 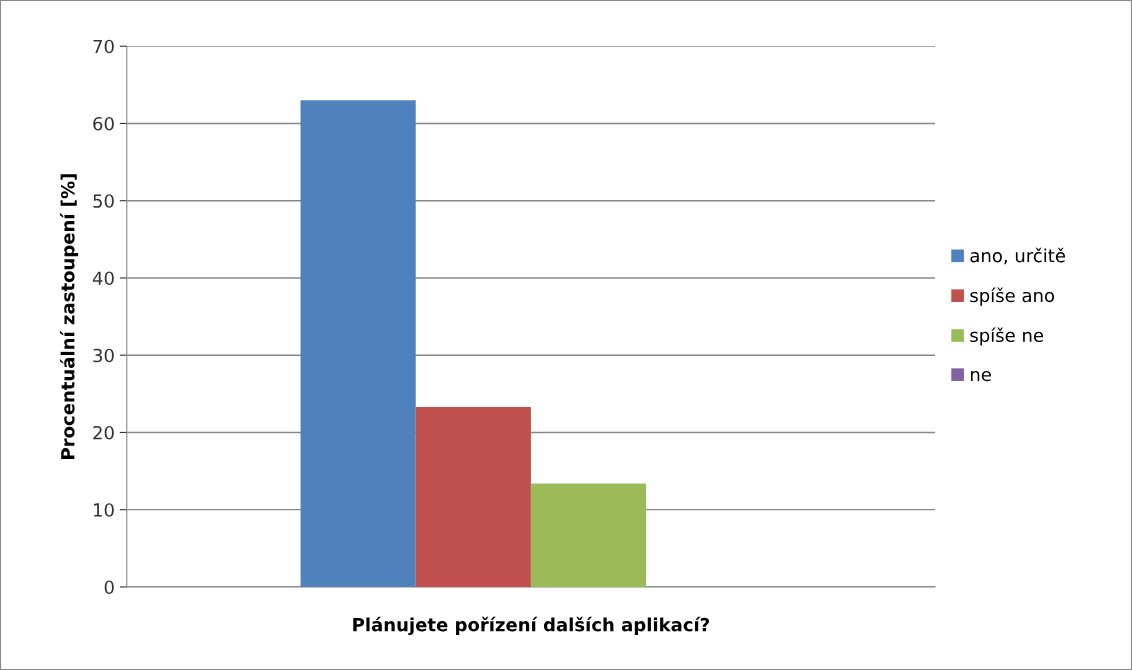 I want to click on y-tick-label: 50, so click(x=103, y=201).